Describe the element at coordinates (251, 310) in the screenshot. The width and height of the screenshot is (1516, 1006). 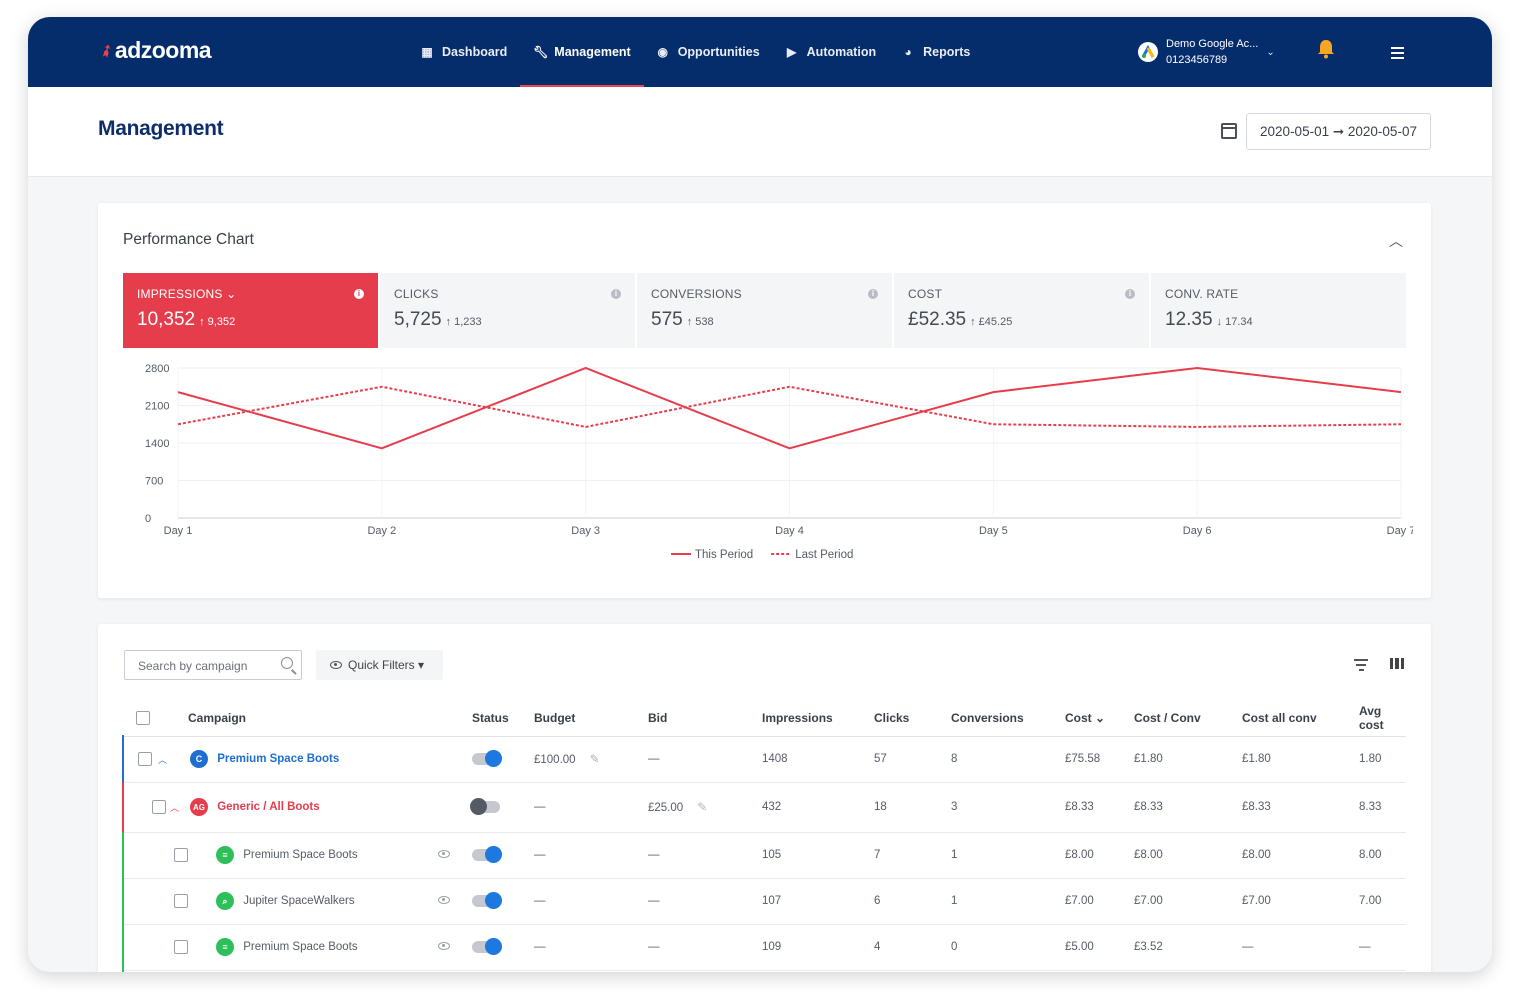
I see `metric-tab-impressions: IMPRESSIONS ⌄ 10,352 ↑ 9,352 i` at that location.